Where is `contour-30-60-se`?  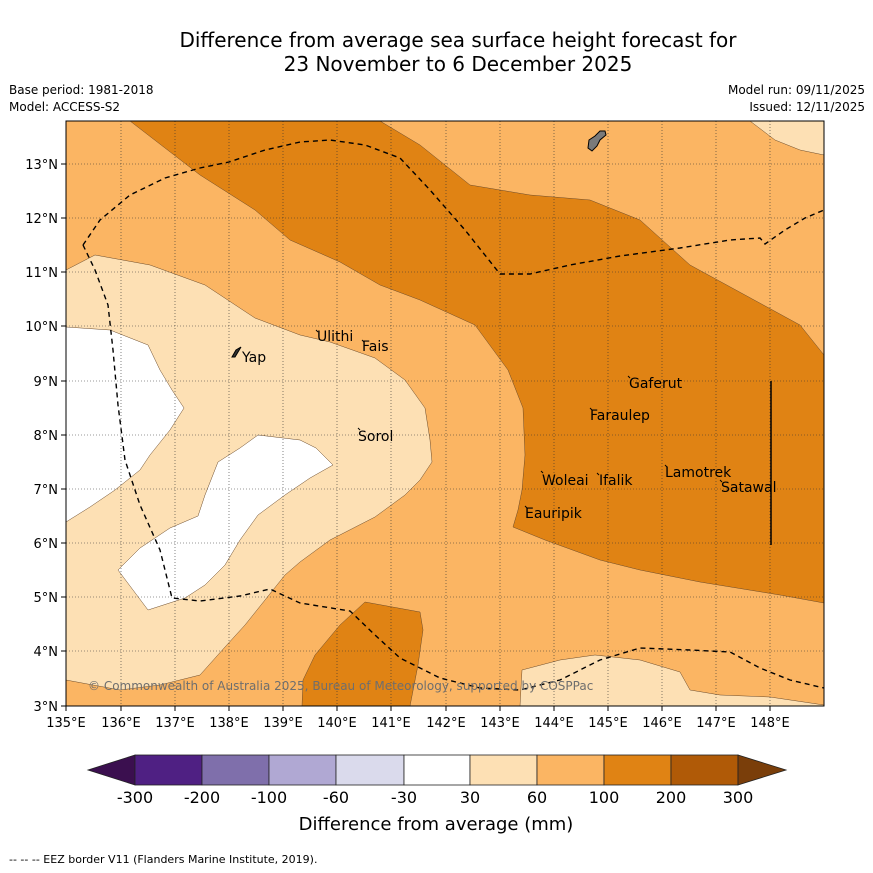
contour-30-60-se is located at coordinates (672, 680).